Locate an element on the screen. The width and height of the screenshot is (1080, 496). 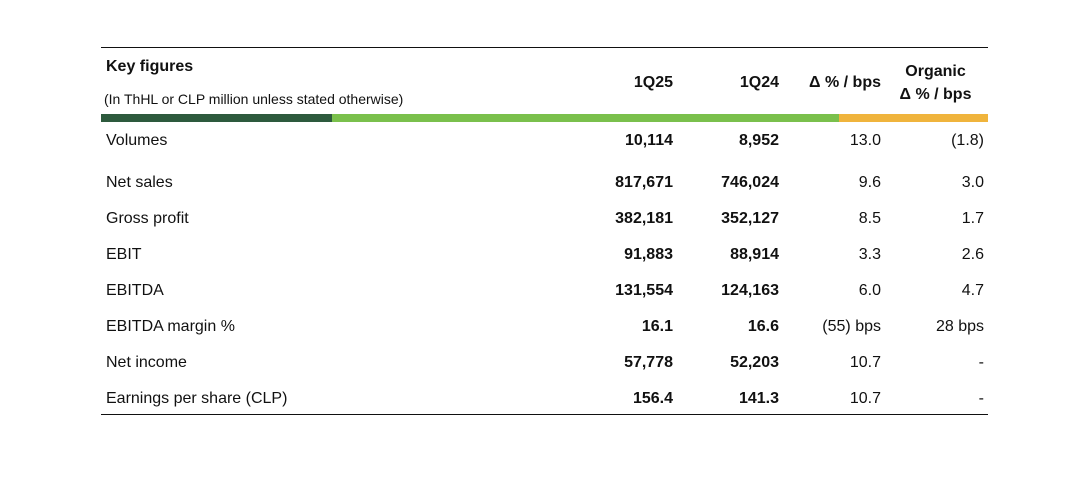
cell-organic: (1.8) is located at coordinates (967, 140).